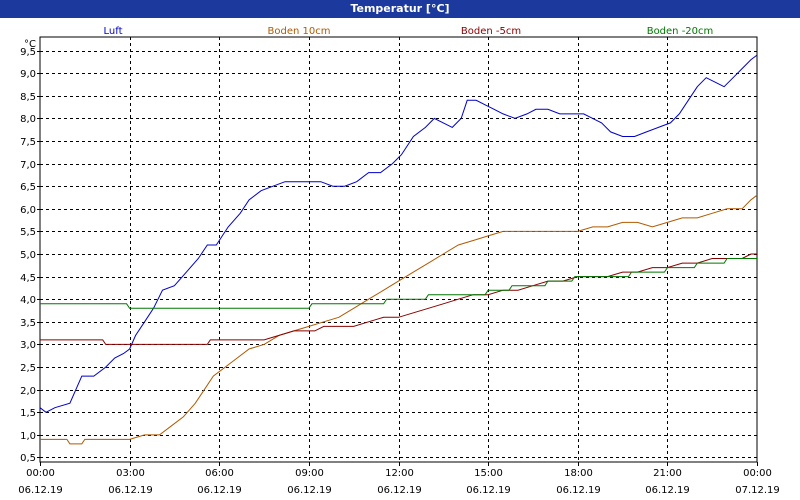 The width and height of the screenshot is (800, 500). I want to click on y-axis-unit: °C, so click(30, 44).